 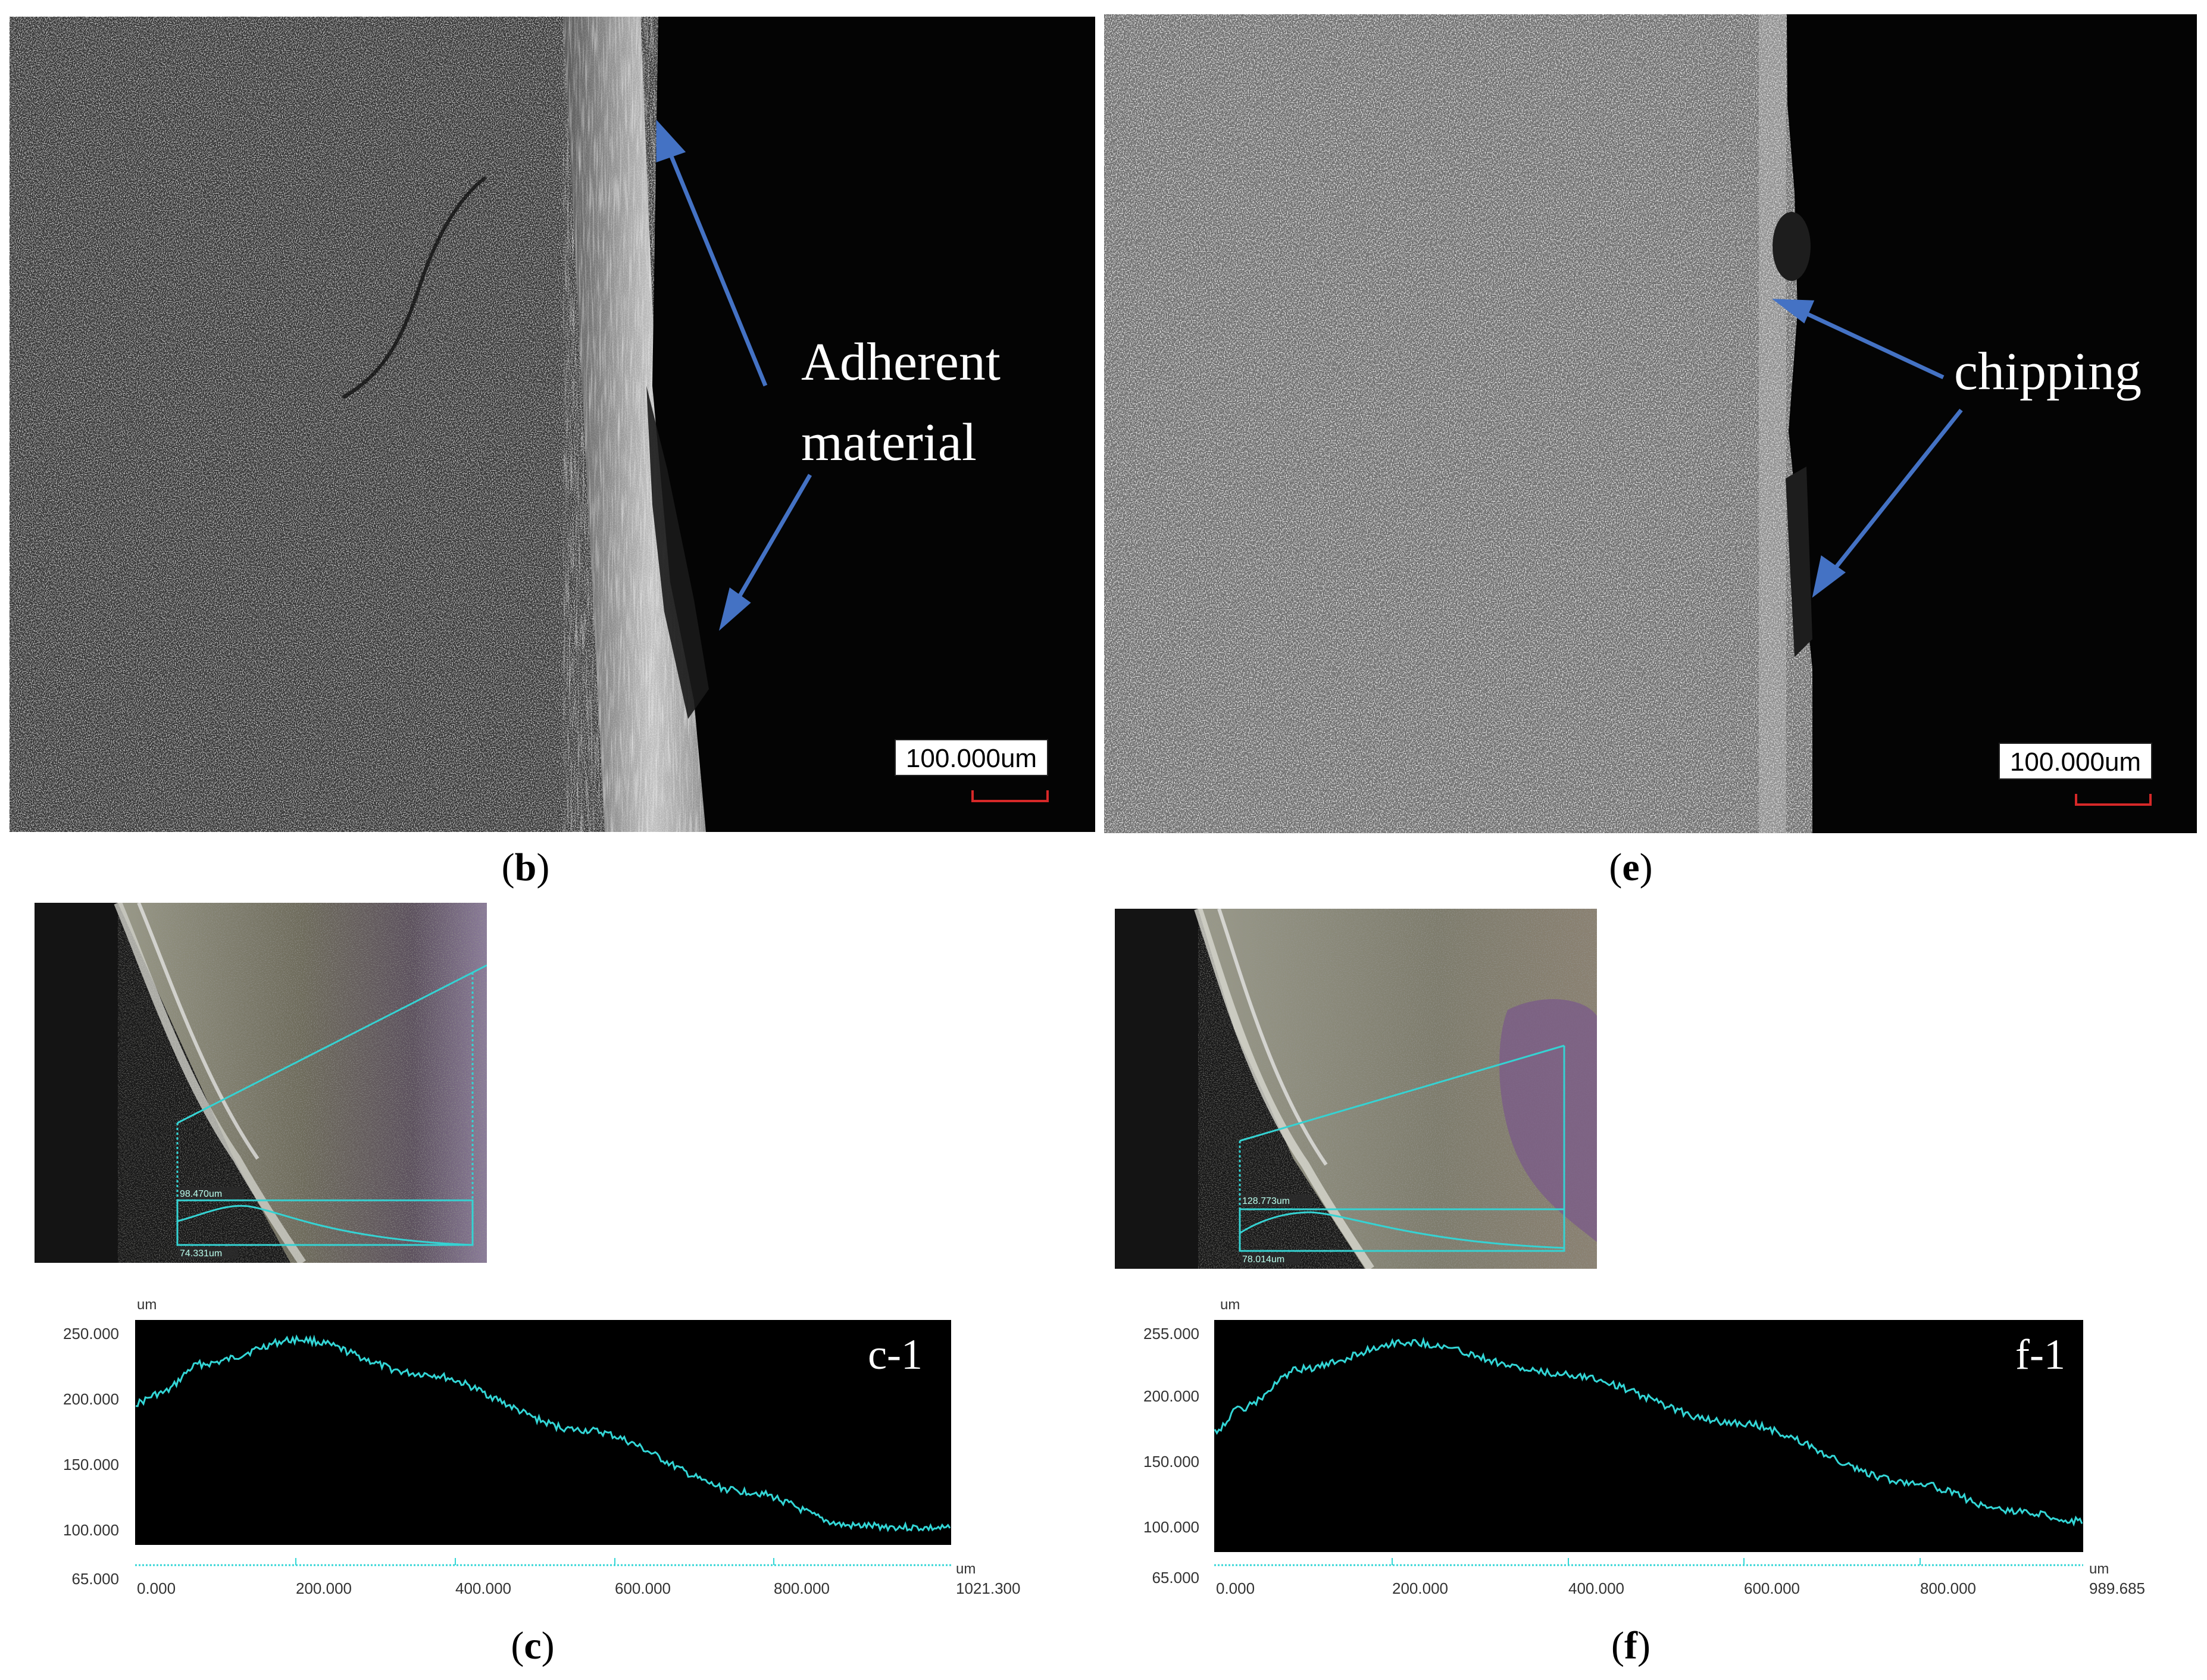 I want to click on scalebar-line-b, so click(x=1010, y=796).